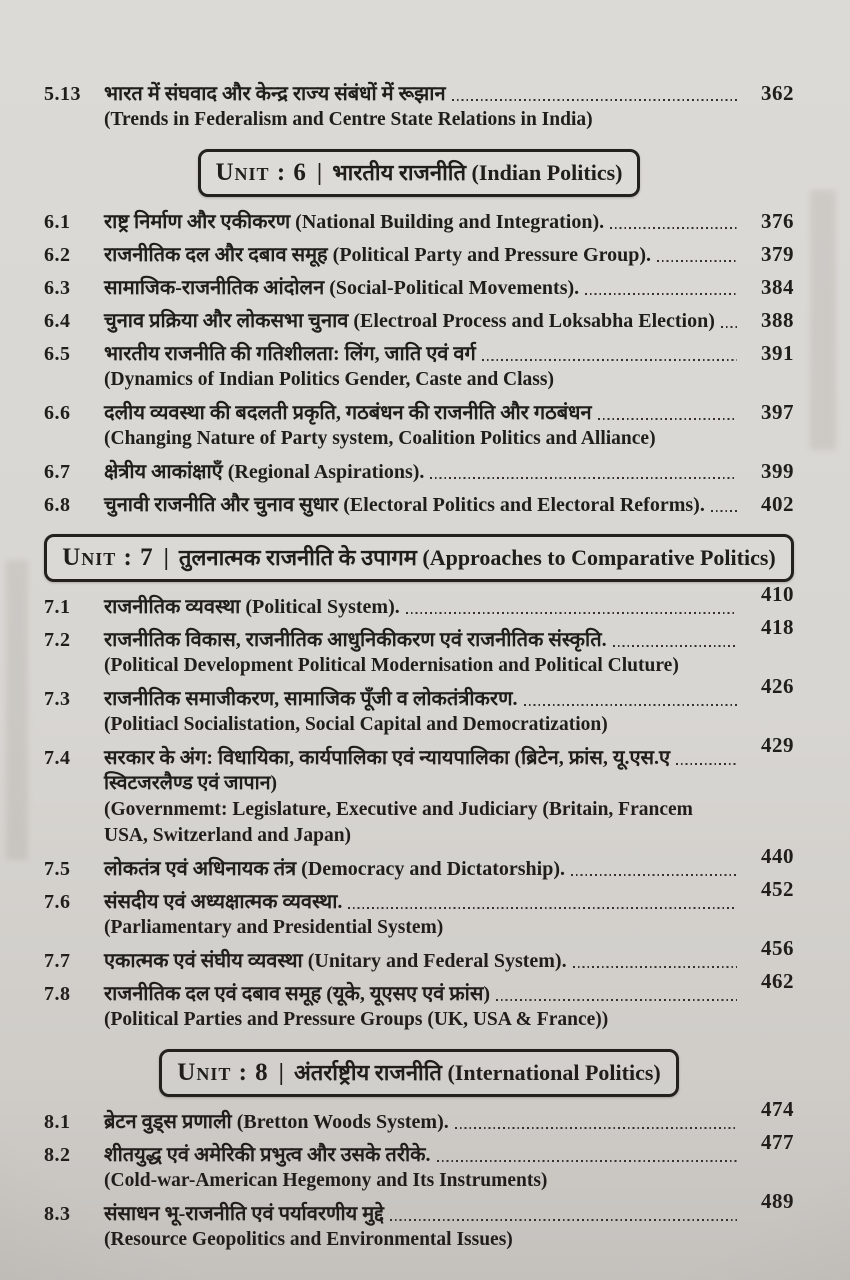 The height and width of the screenshot is (1280, 850). I want to click on unit-label: Unit : 8, so click(223, 1072).